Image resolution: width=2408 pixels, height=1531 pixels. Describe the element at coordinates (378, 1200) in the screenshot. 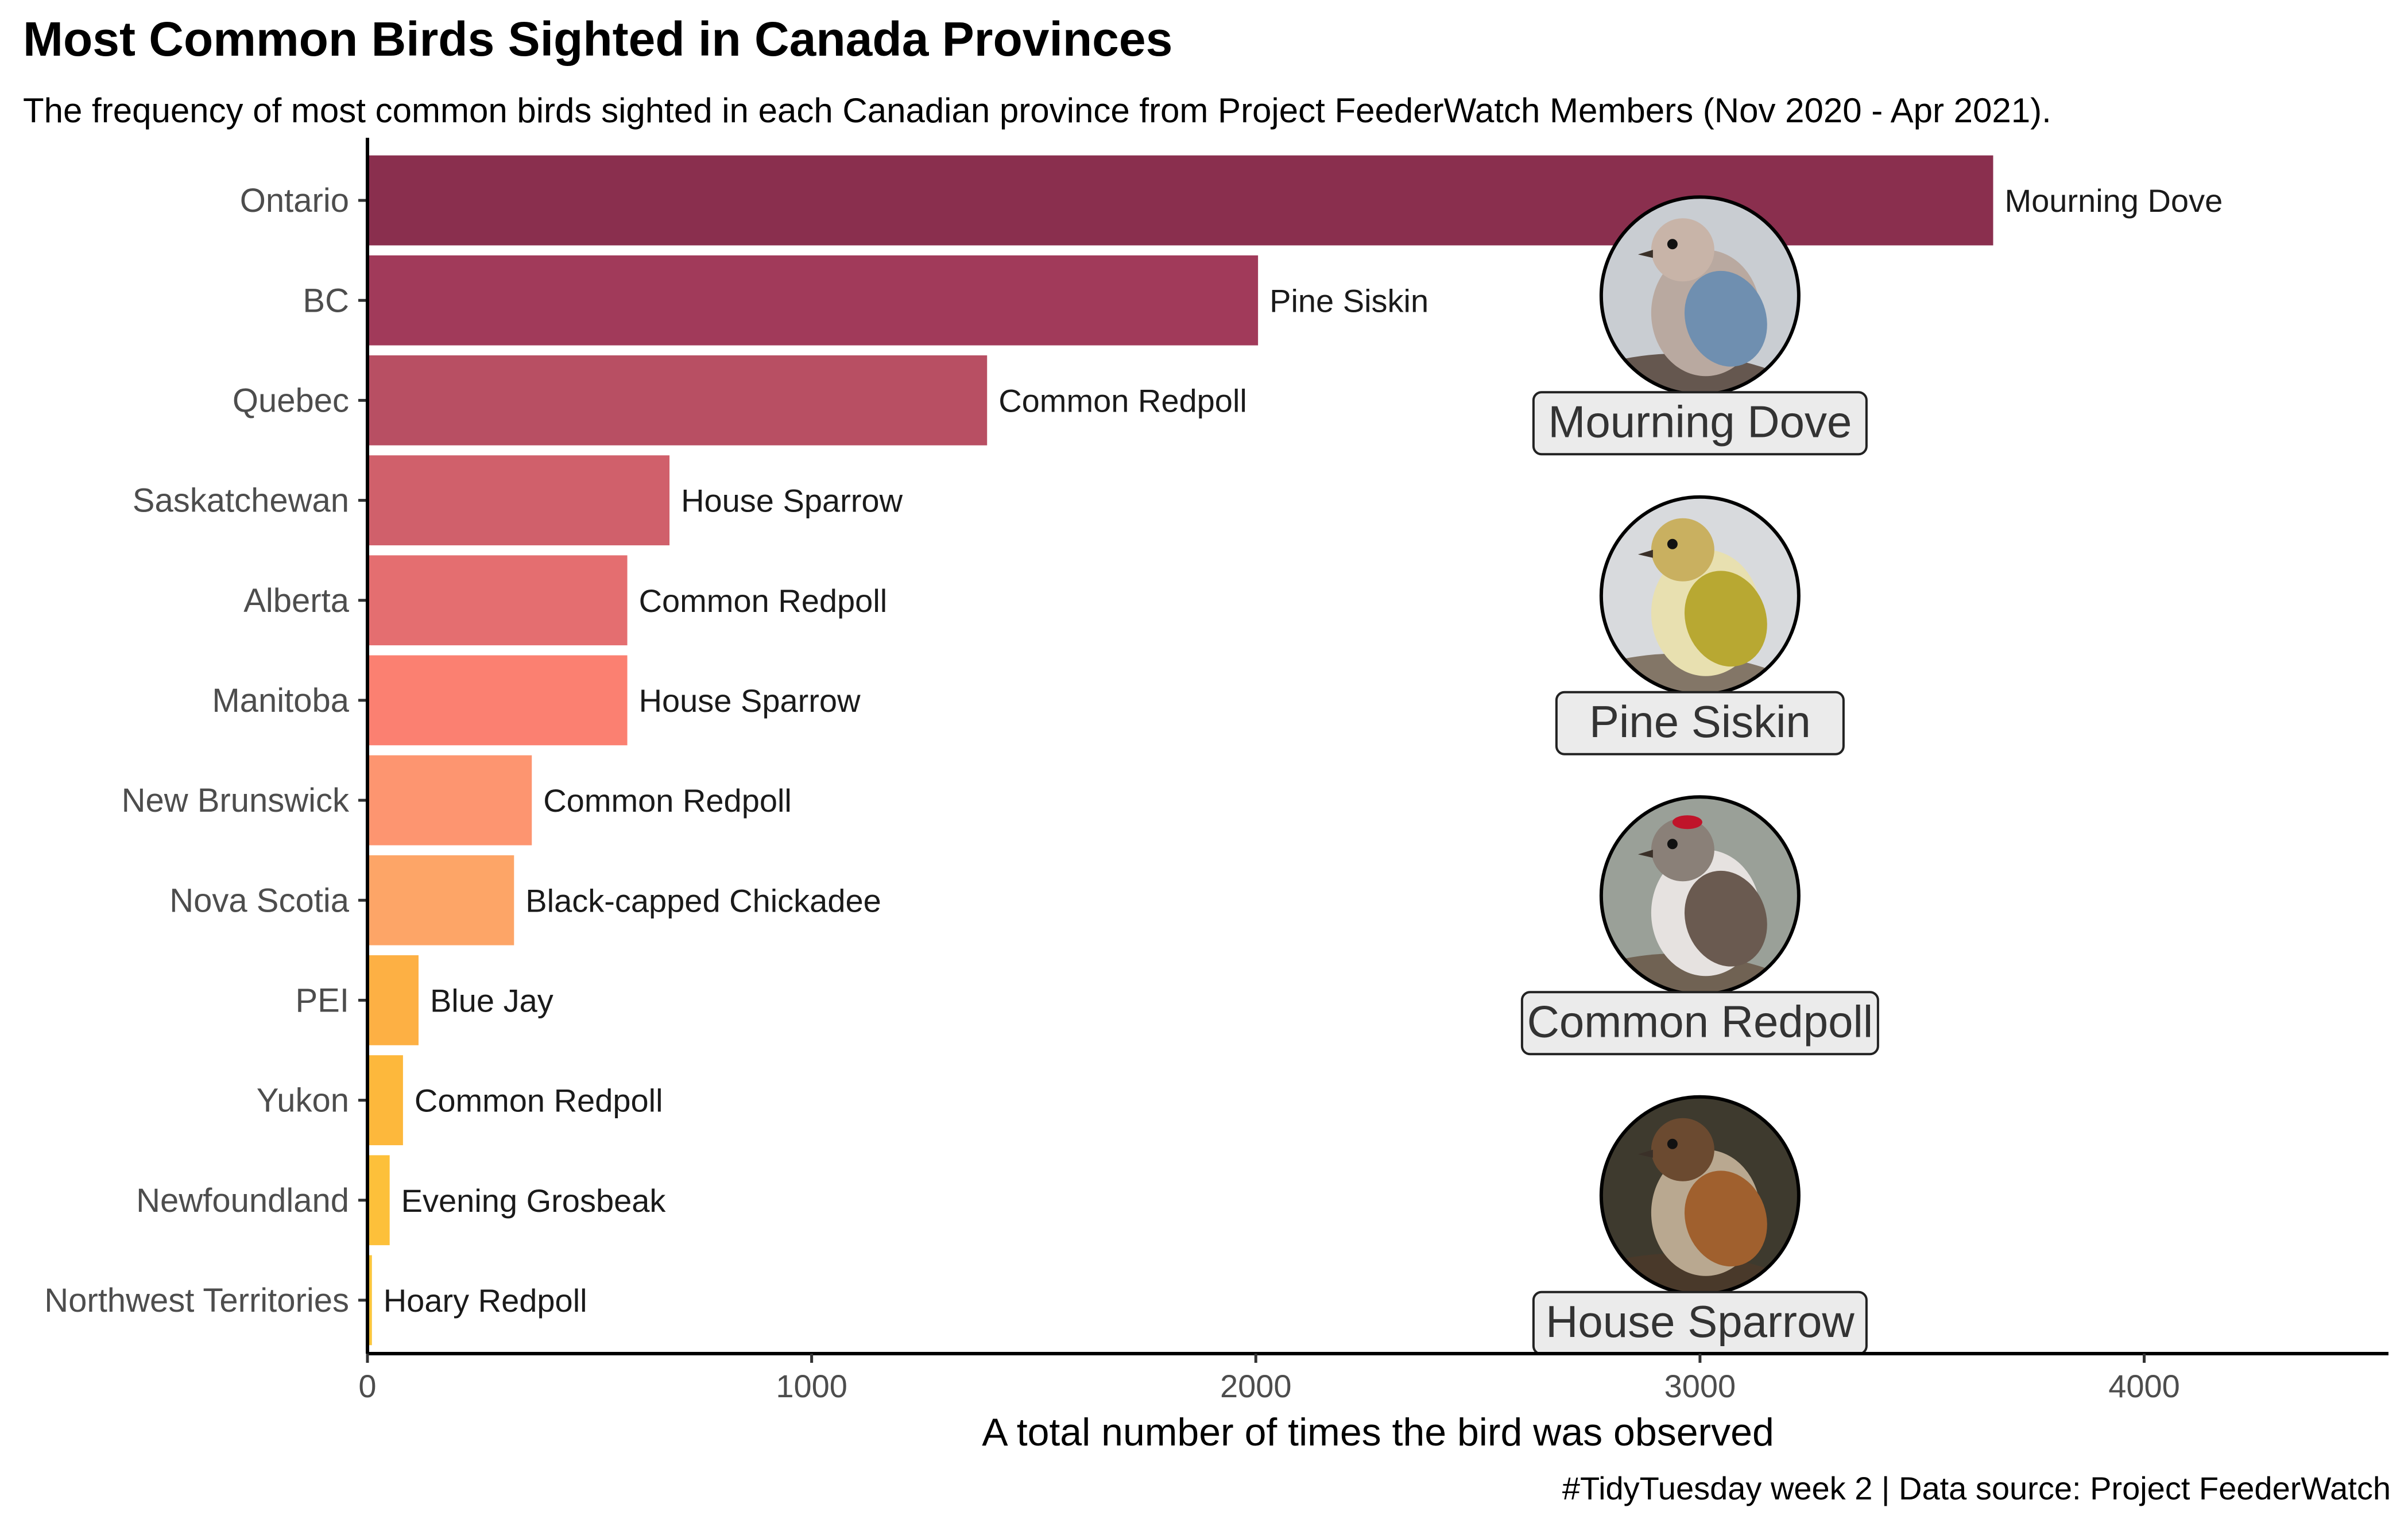

I see `bar-newfoundland` at that location.